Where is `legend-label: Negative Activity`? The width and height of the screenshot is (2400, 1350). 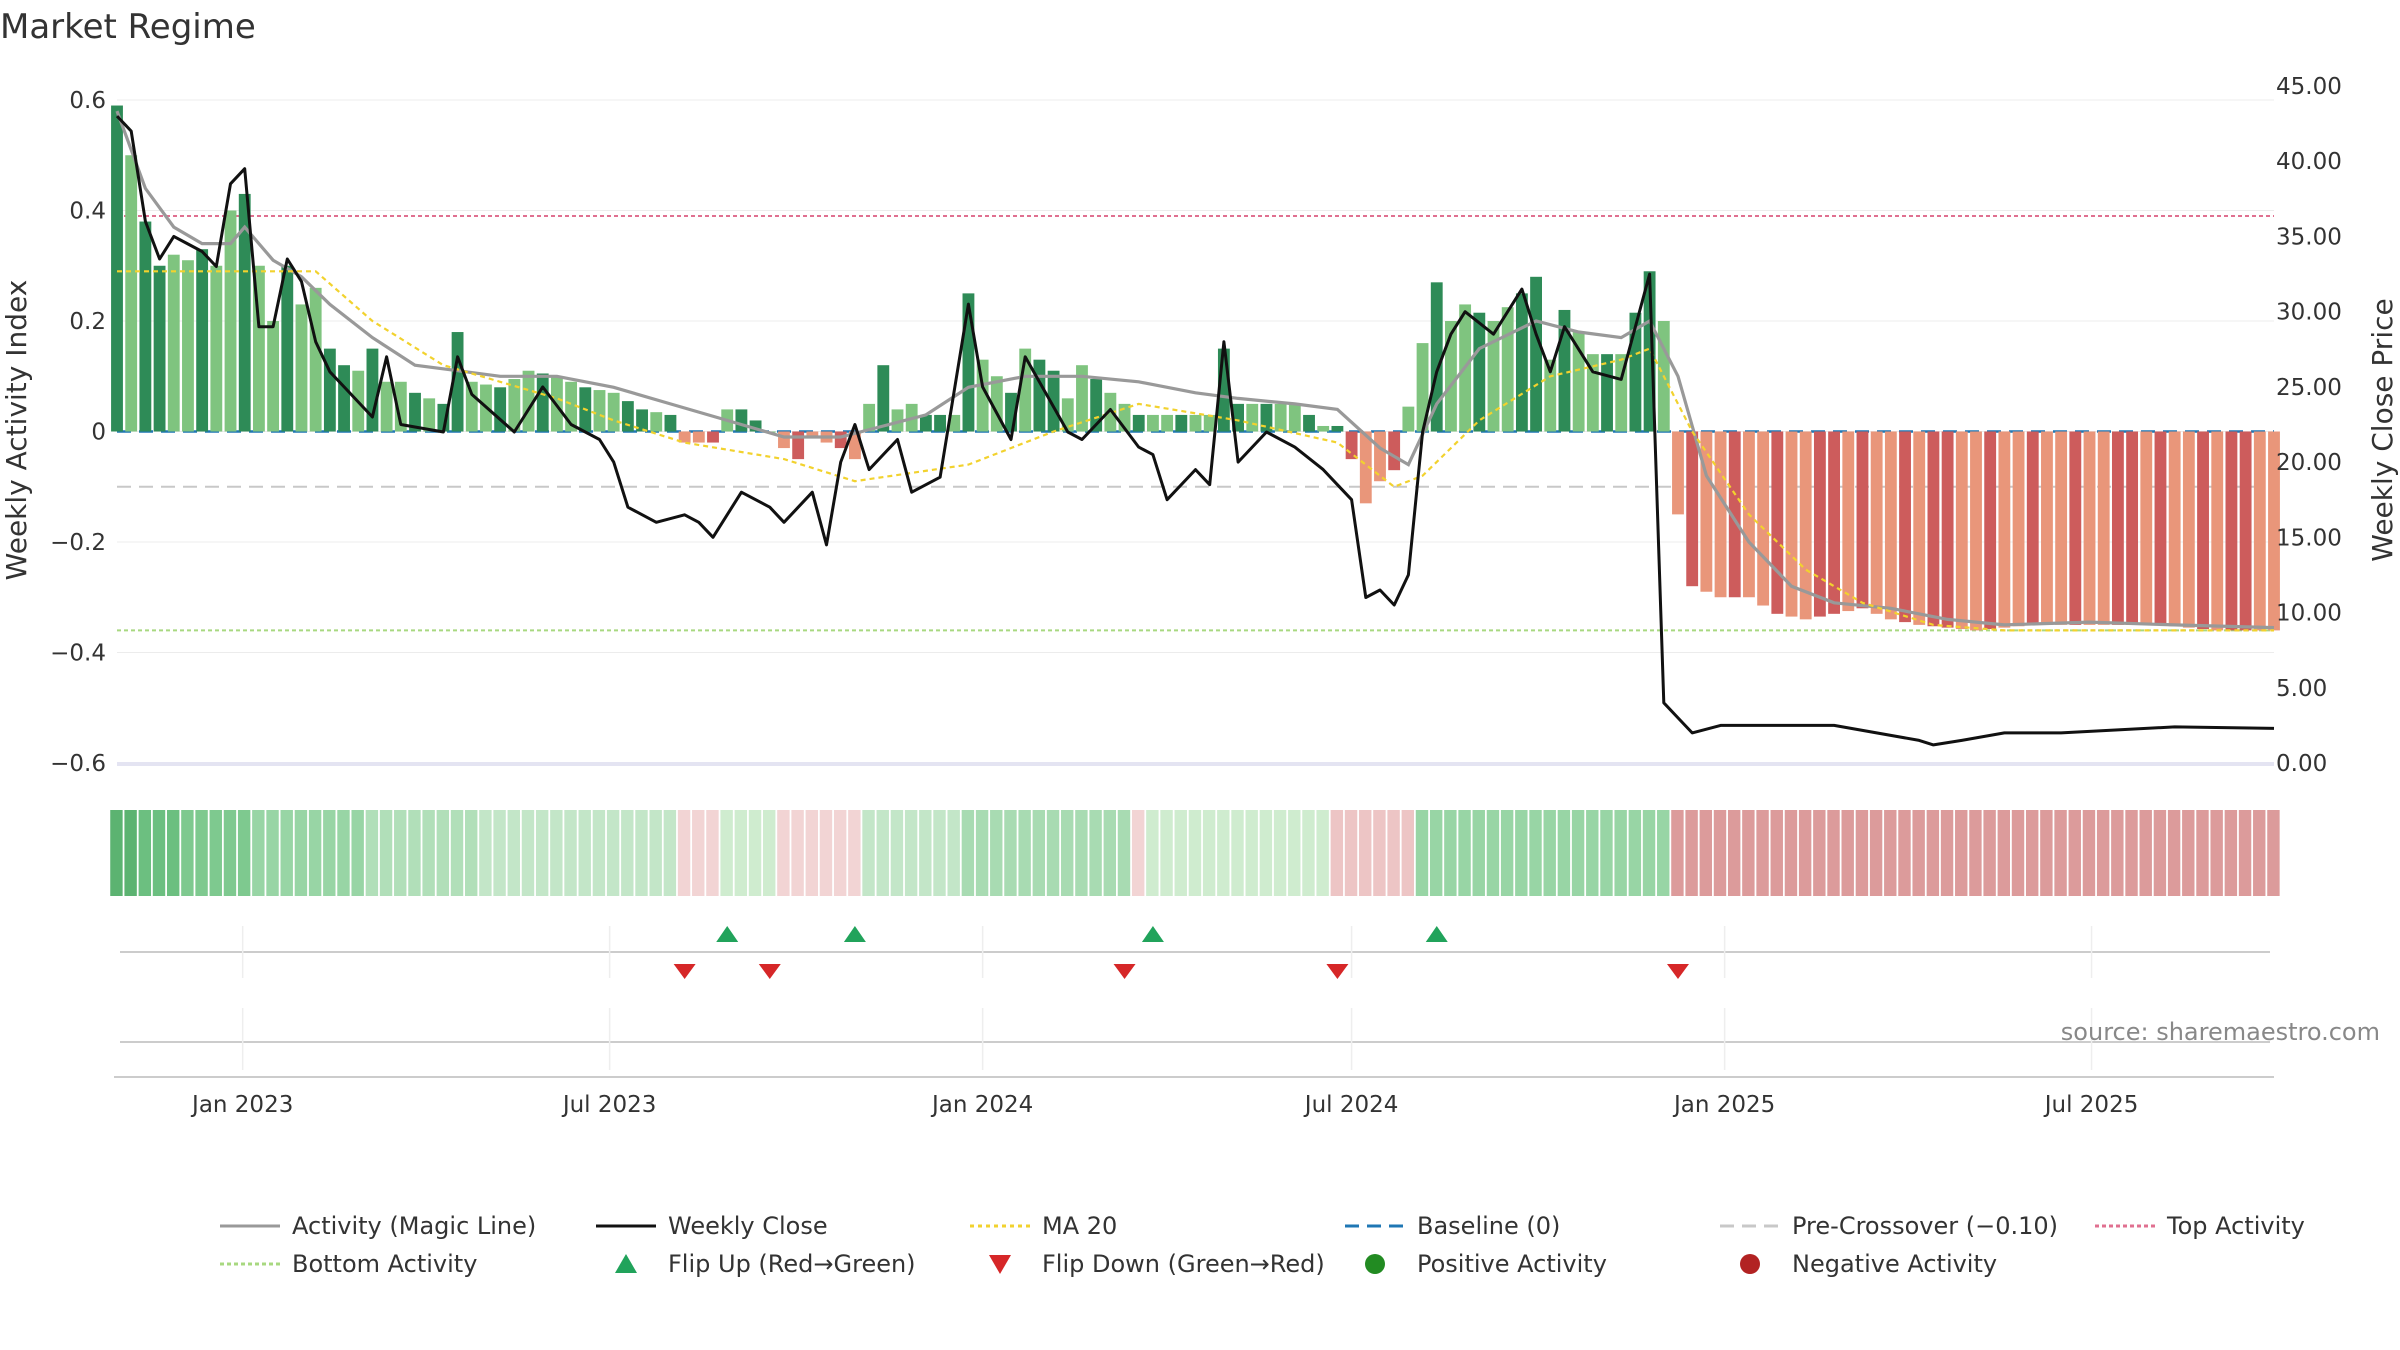
legend-label: Negative Activity is located at coordinates (1894, 1264).